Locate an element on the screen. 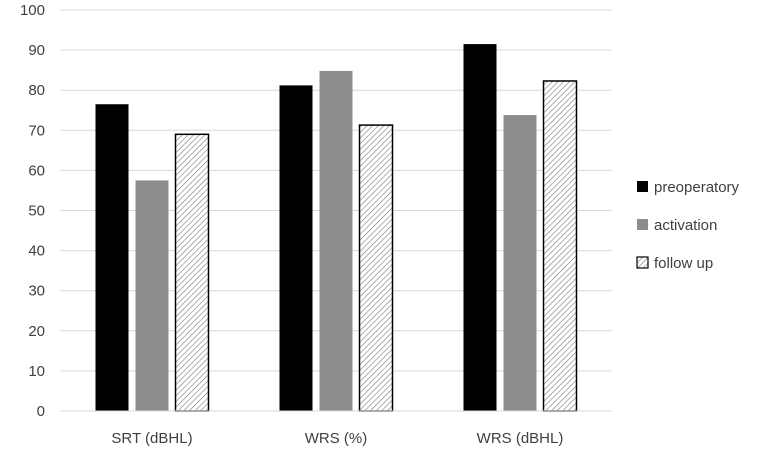 The height and width of the screenshot is (451, 765). legend-swatch-preoperatory is located at coordinates (642, 186).